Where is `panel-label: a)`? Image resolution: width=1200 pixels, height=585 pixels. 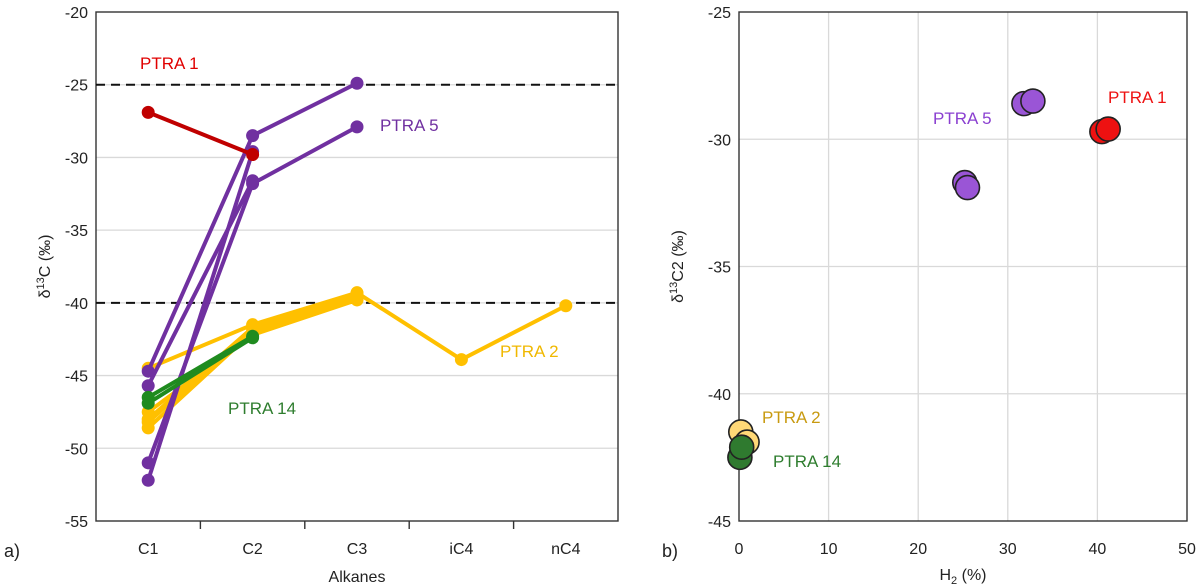 panel-label: a) is located at coordinates (12, 551).